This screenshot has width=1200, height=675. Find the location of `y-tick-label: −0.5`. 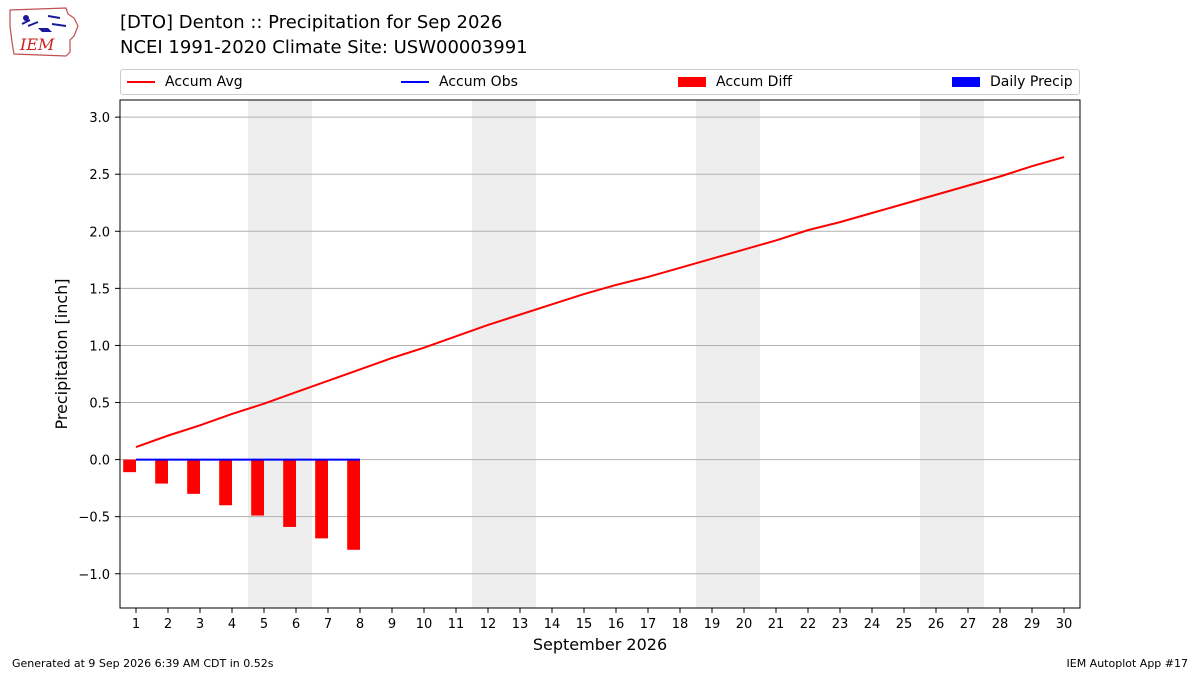

y-tick-label: −0.5 is located at coordinates (94, 518).